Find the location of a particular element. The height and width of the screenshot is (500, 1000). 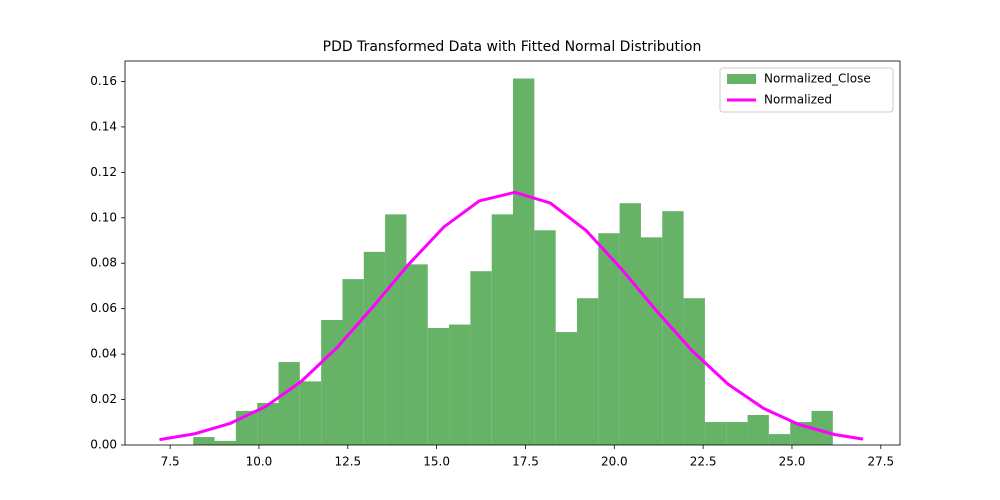

legend-swatch is located at coordinates (741, 79).